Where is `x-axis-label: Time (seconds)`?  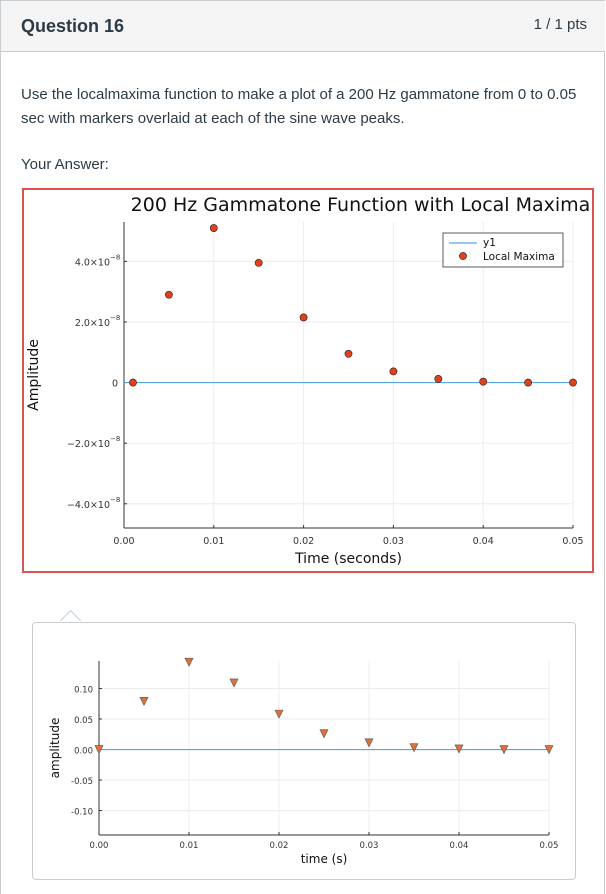 x-axis-label: Time (seconds) is located at coordinates (348, 559).